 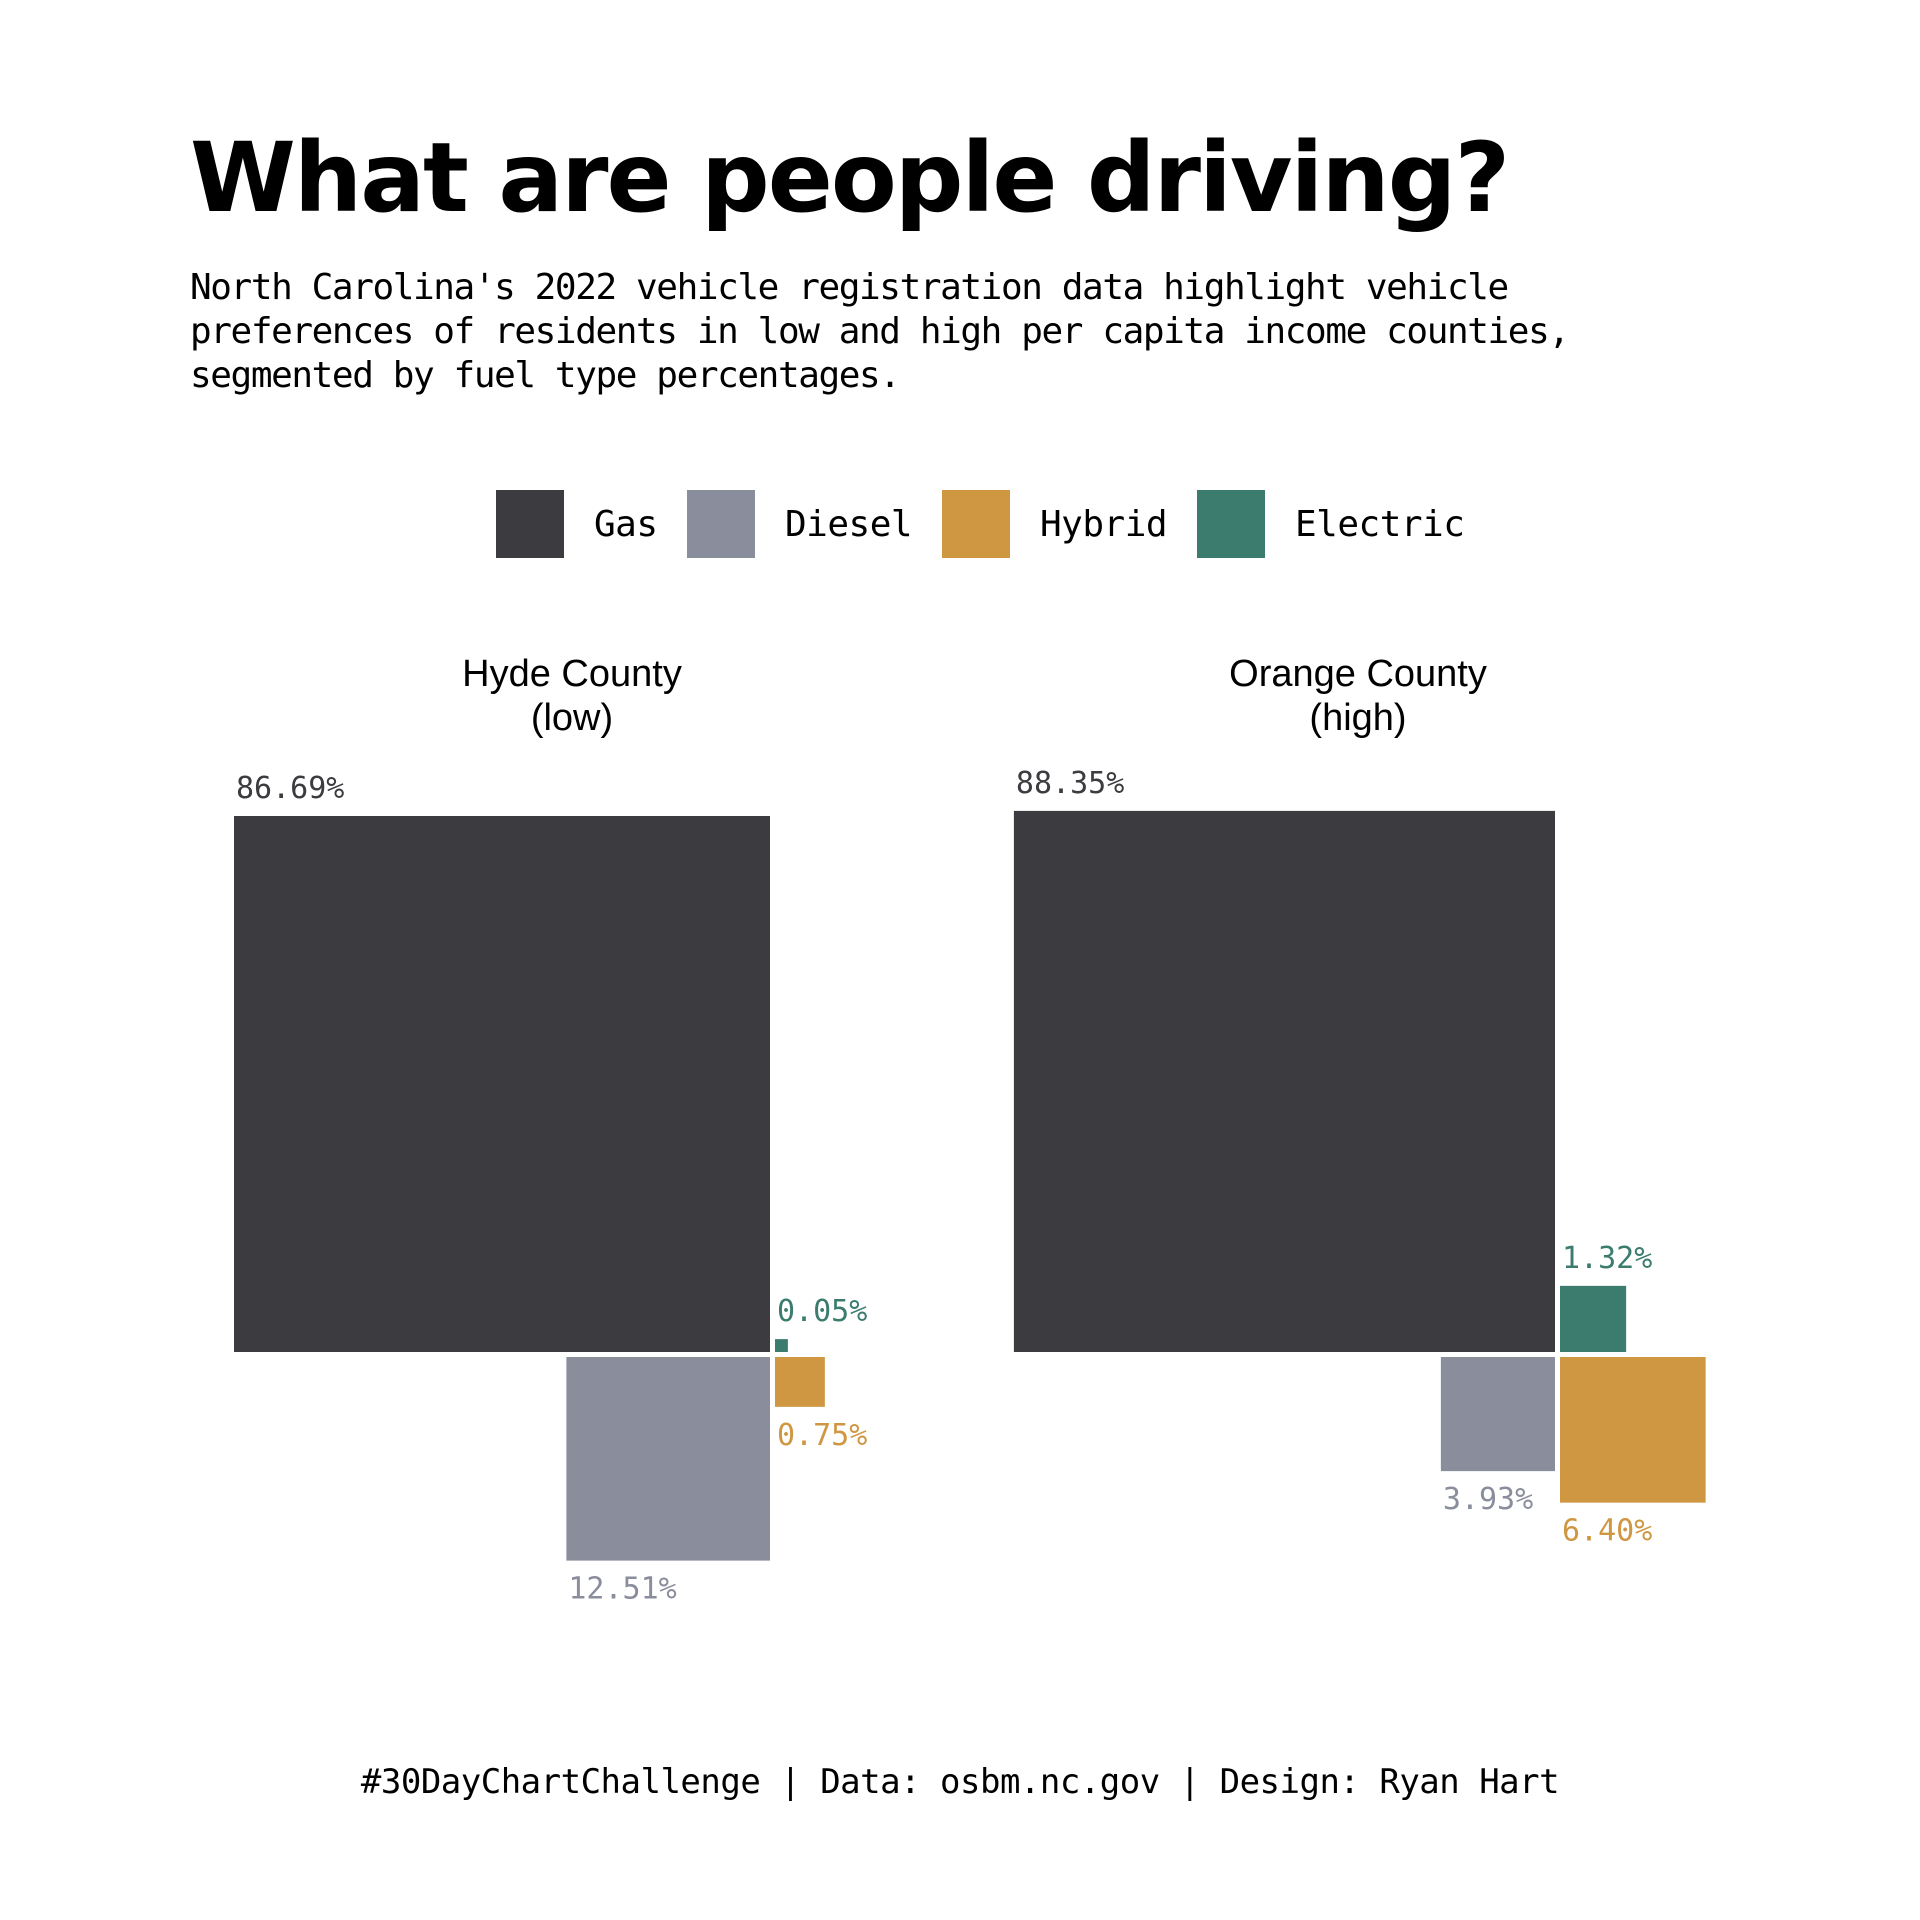 What do you see at coordinates (1231, 524) in the screenshot?
I see `legend-swatch-electric` at bounding box center [1231, 524].